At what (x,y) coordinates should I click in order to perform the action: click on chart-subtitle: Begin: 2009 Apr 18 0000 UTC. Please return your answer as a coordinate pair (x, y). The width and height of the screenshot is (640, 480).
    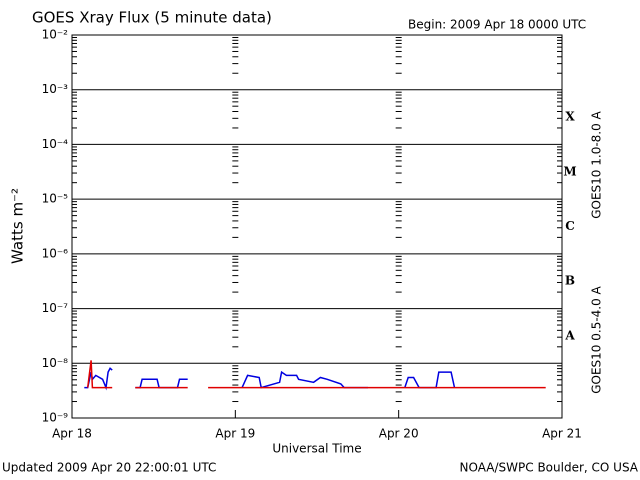
    Looking at the image, I should click on (497, 25).